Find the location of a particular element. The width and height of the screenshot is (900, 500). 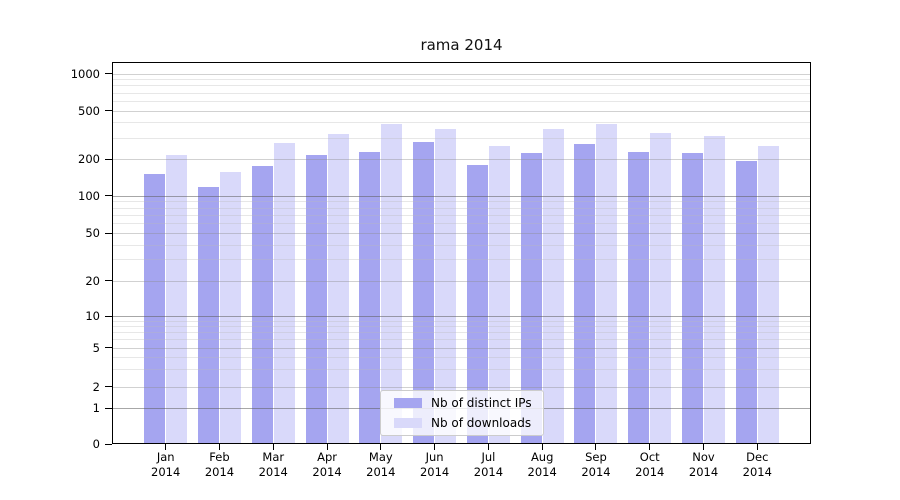

y-tick-label-200: 200 is located at coordinates (89, 159).